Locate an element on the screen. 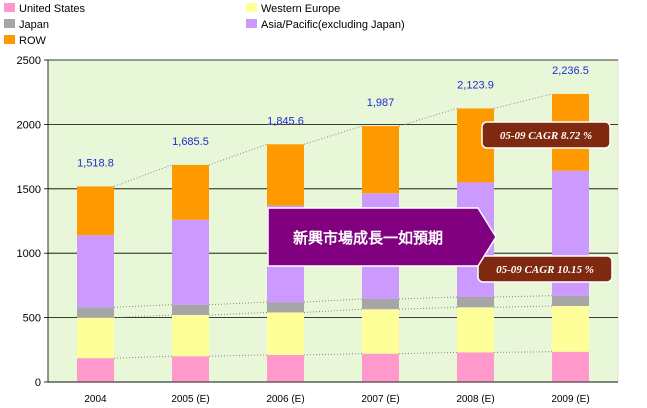 This screenshot has width=647, height=408. cagr-bottom-callout: 05-09 CAGR 10.15 % is located at coordinates (545, 269).